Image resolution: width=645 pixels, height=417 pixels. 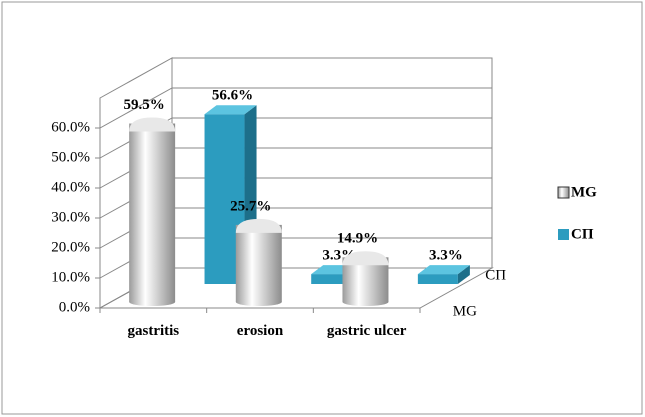 What do you see at coordinates (153, 331) in the screenshot?
I see `x-tick-label: gastritis` at bounding box center [153, 331].